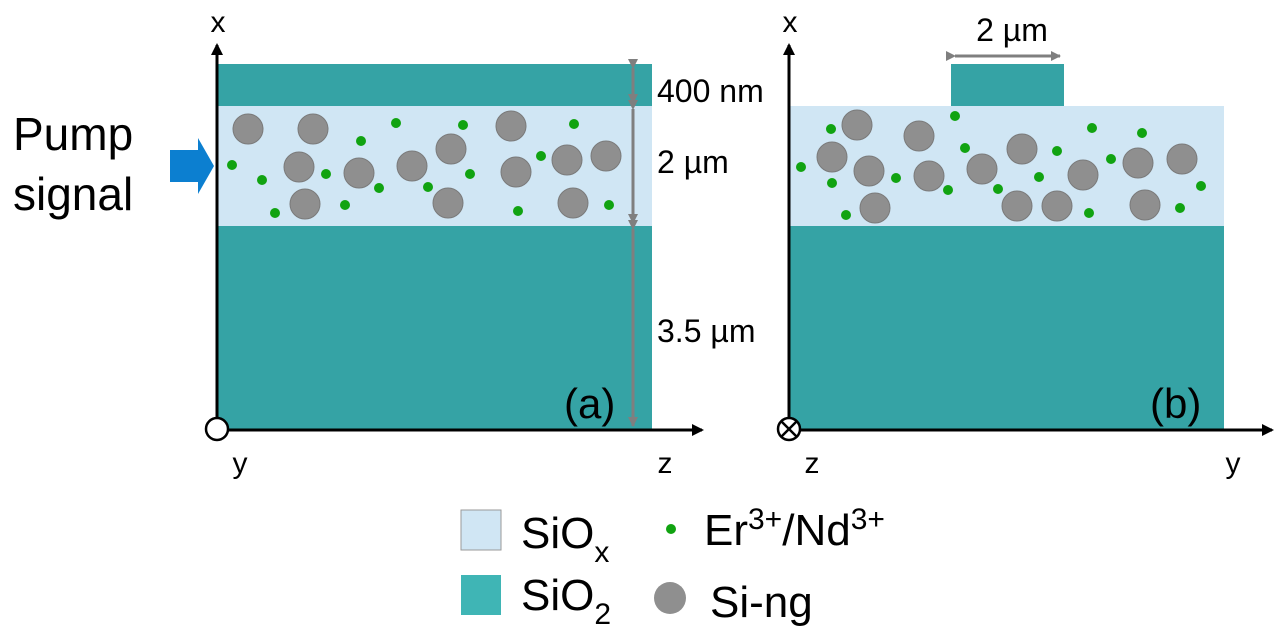  Describe the element at coordinates (790, 22) in the screenshot. I see `axis-label-x-b: x` at that location.